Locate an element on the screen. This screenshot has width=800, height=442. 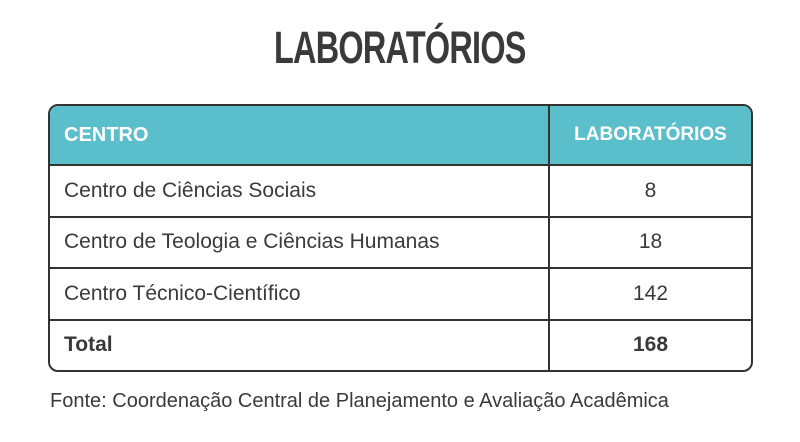
table-total-row: Total 168 is located at coordinates (400, 345).